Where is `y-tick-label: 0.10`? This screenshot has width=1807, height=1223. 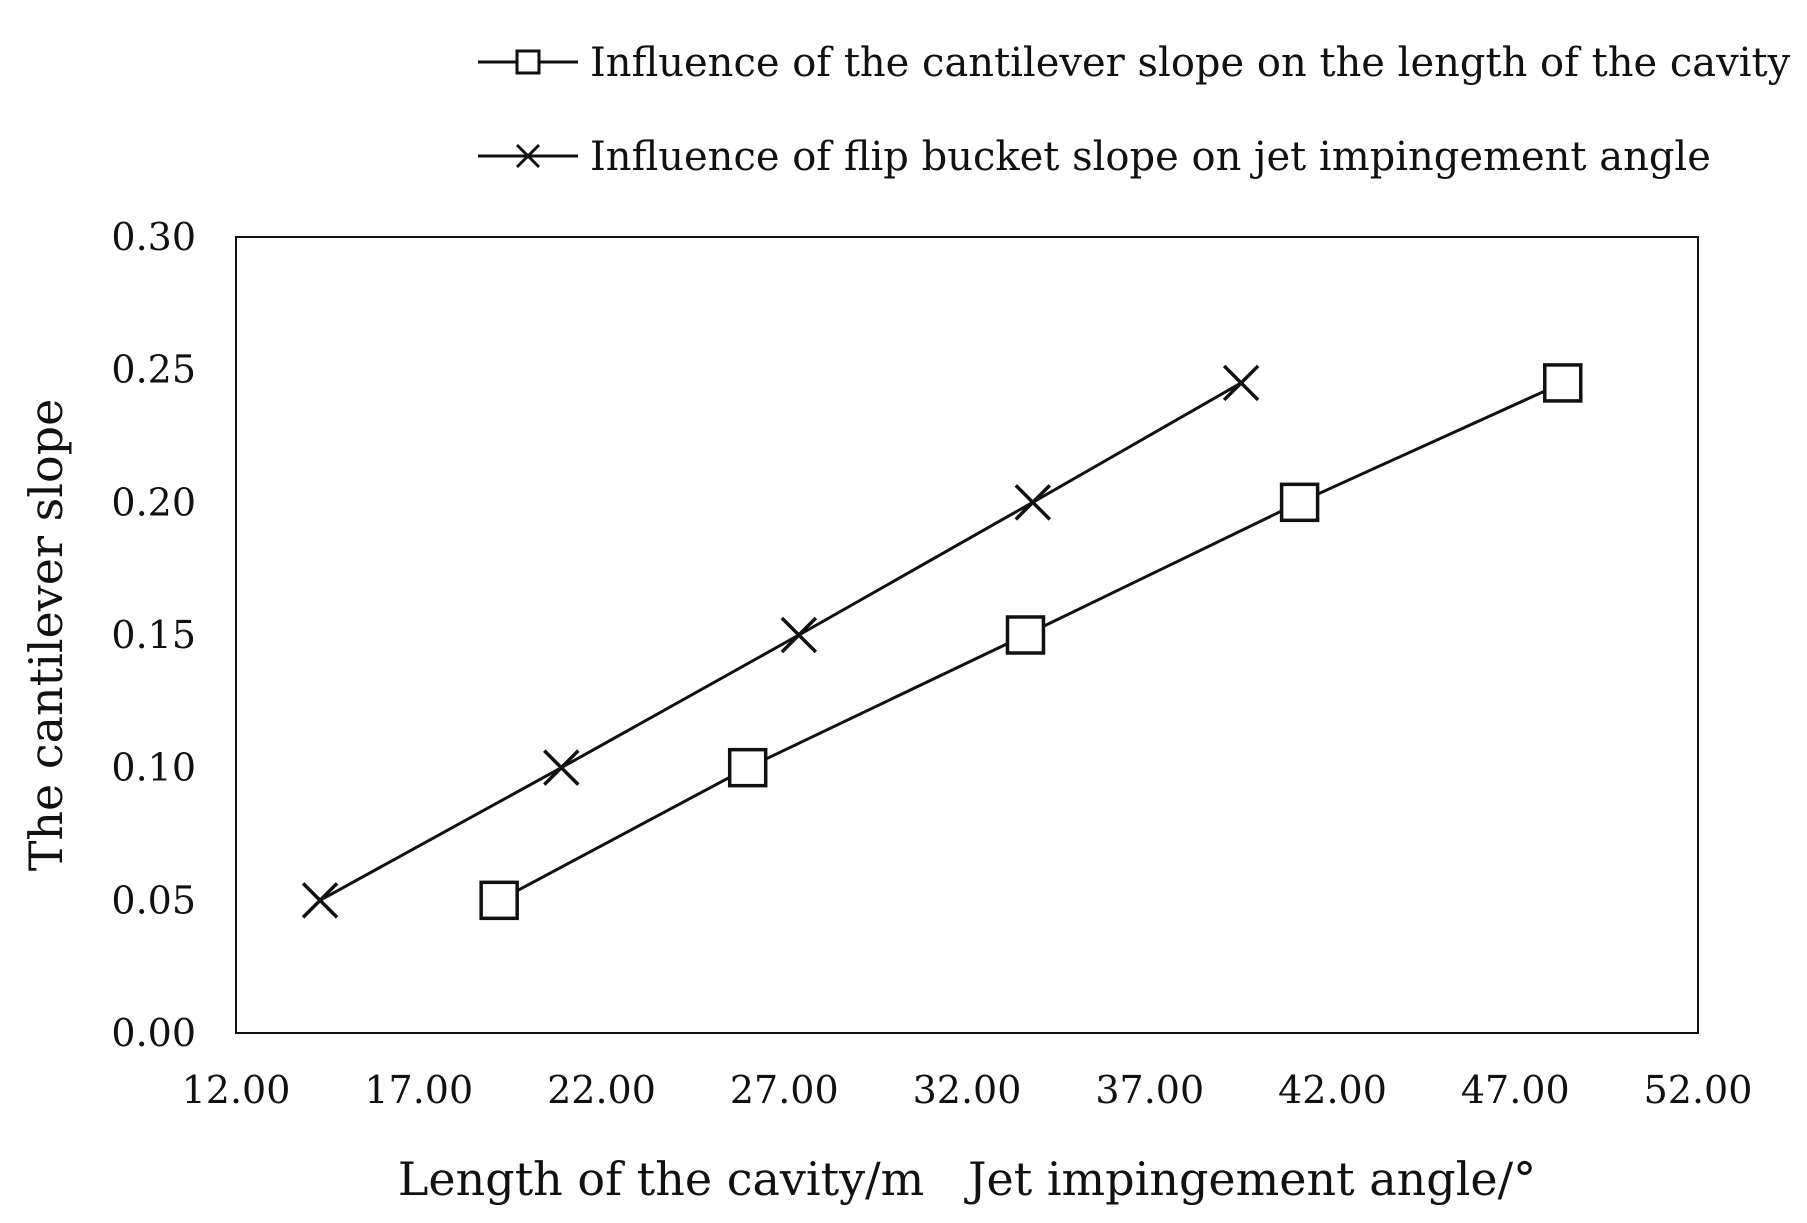
y-tick-label: 0.10 is located at coordinates (153, 768).